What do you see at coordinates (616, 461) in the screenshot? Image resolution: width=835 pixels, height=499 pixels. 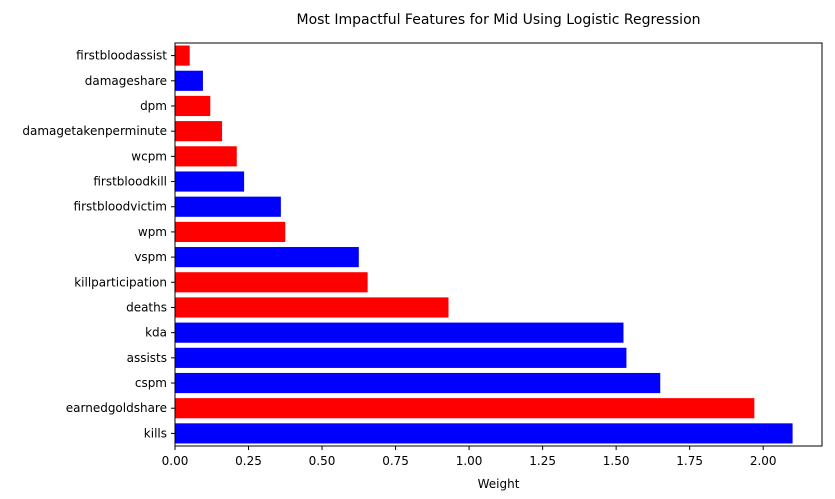 I see `x-tick-label: 1.50` at bounding box center [616, 461].